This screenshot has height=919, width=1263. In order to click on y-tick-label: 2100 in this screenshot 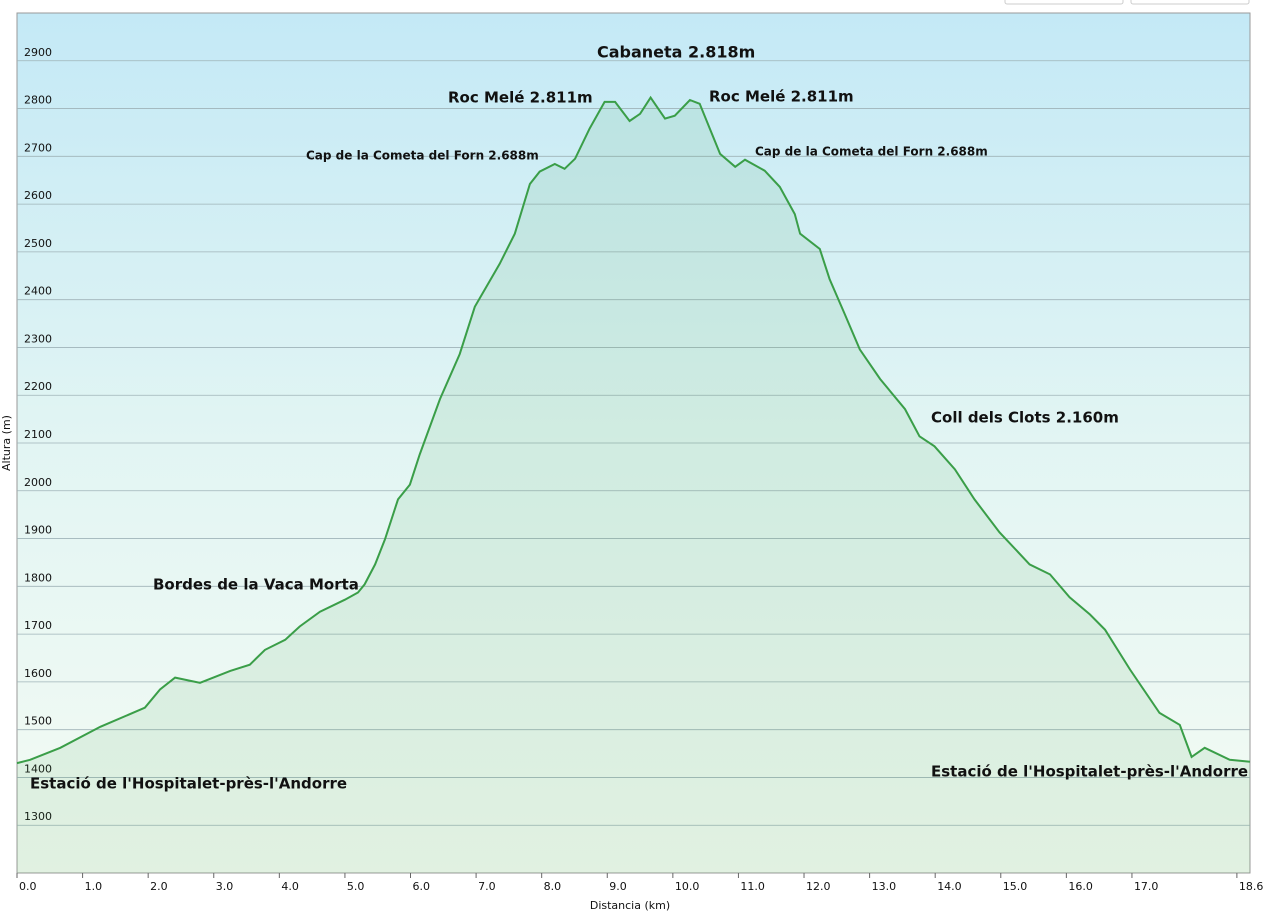, I will do `click(38, 434)`.